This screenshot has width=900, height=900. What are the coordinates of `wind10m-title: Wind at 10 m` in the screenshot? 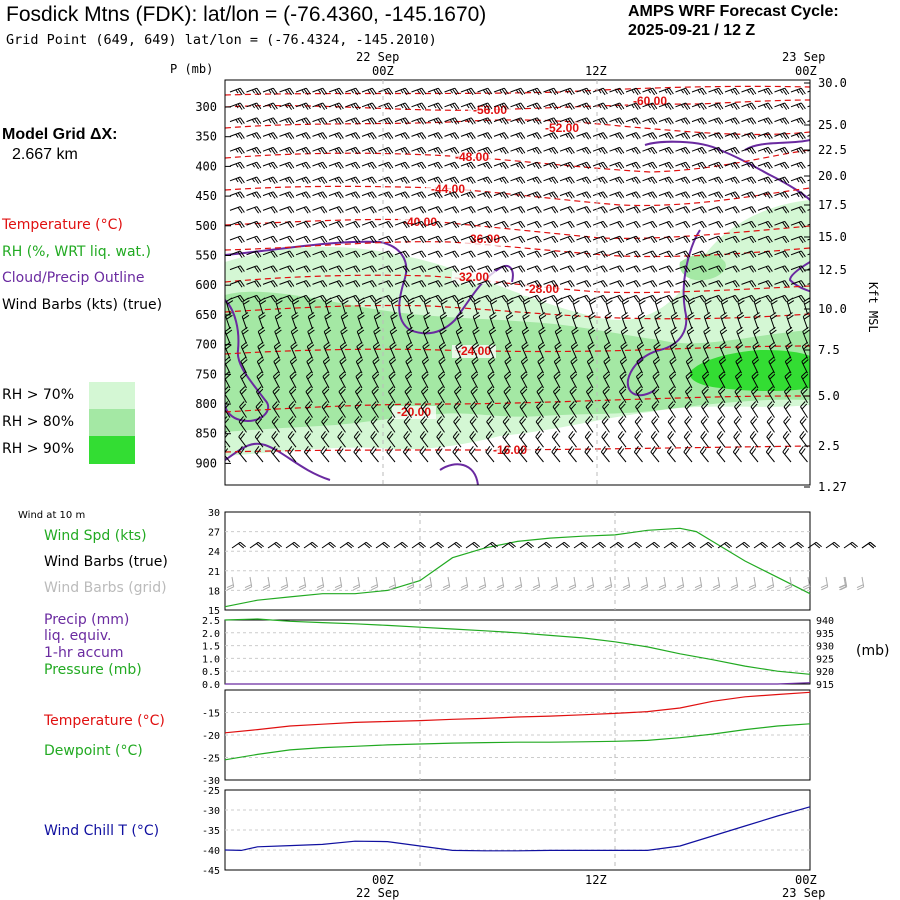 It's located at (52, 515).